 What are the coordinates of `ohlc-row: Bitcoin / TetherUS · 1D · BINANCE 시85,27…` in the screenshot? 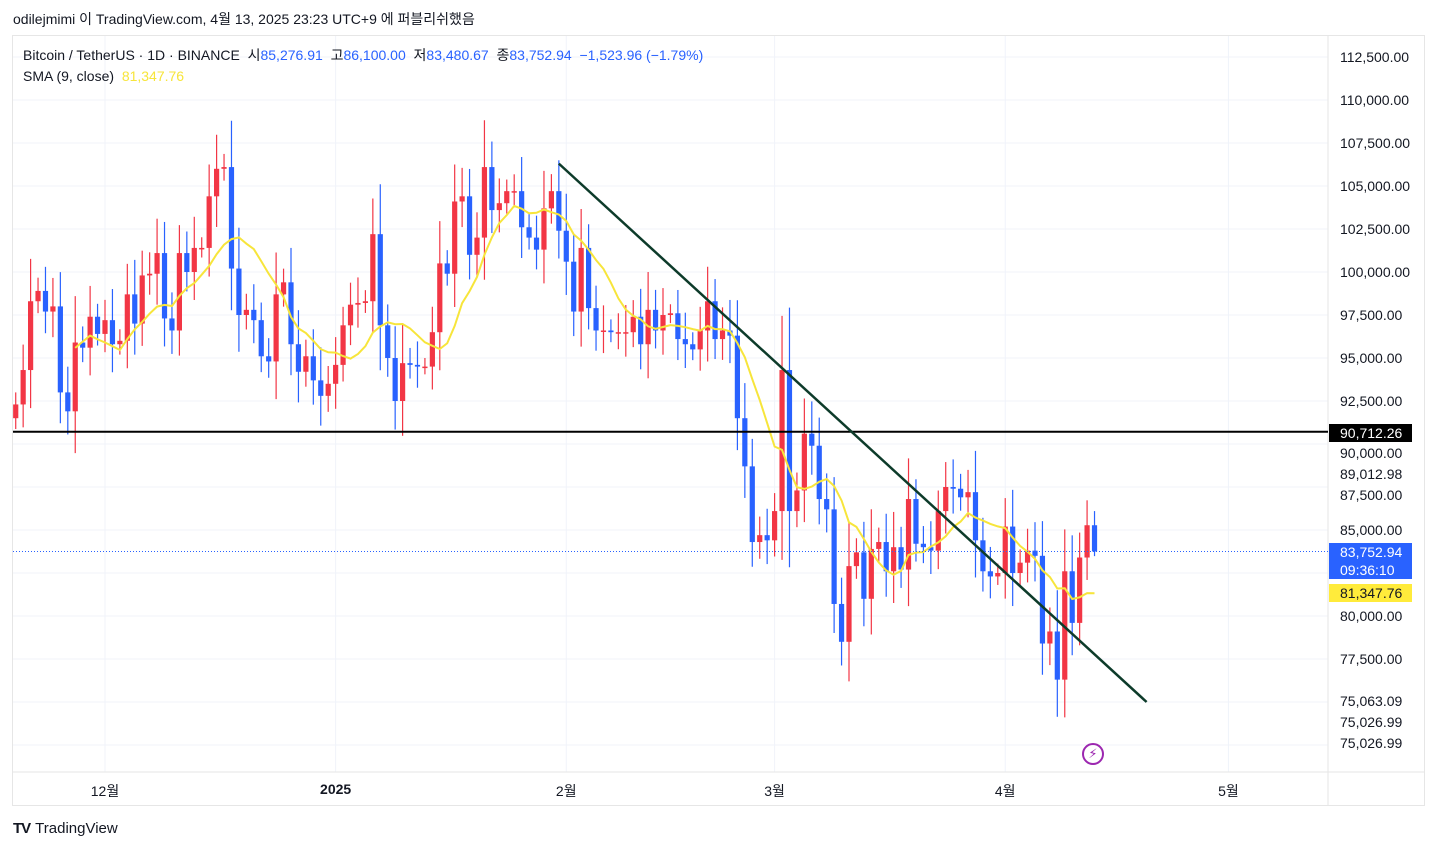 It's located at (363, 55).